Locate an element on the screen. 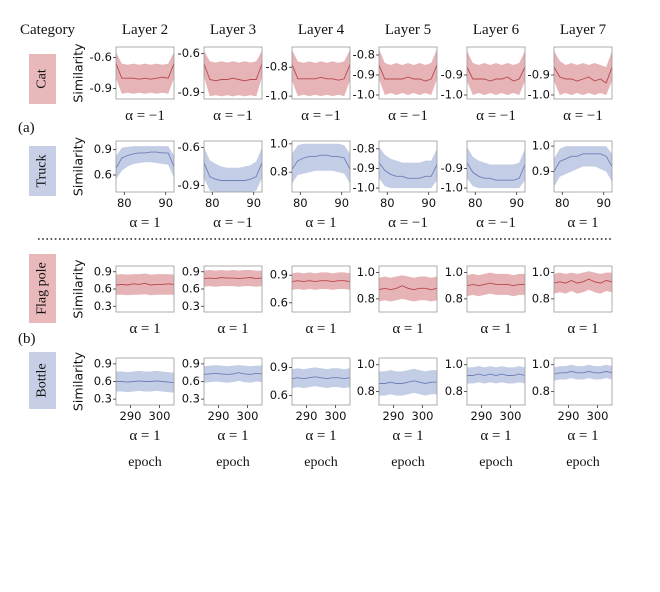 This screenshot has height=592, width=660. y-tick-label: -0.6 is located at coordinates (189, 53).